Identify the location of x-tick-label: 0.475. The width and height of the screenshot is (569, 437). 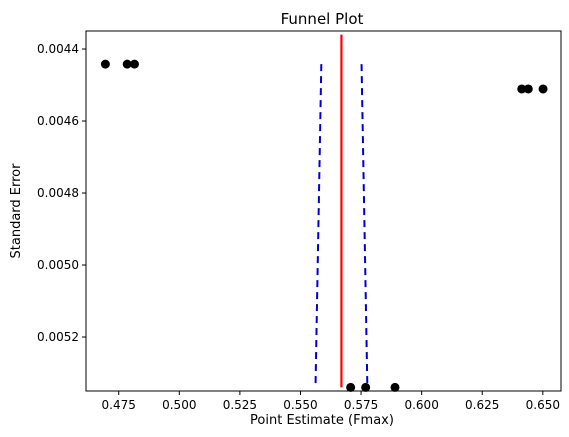
(119, 405).